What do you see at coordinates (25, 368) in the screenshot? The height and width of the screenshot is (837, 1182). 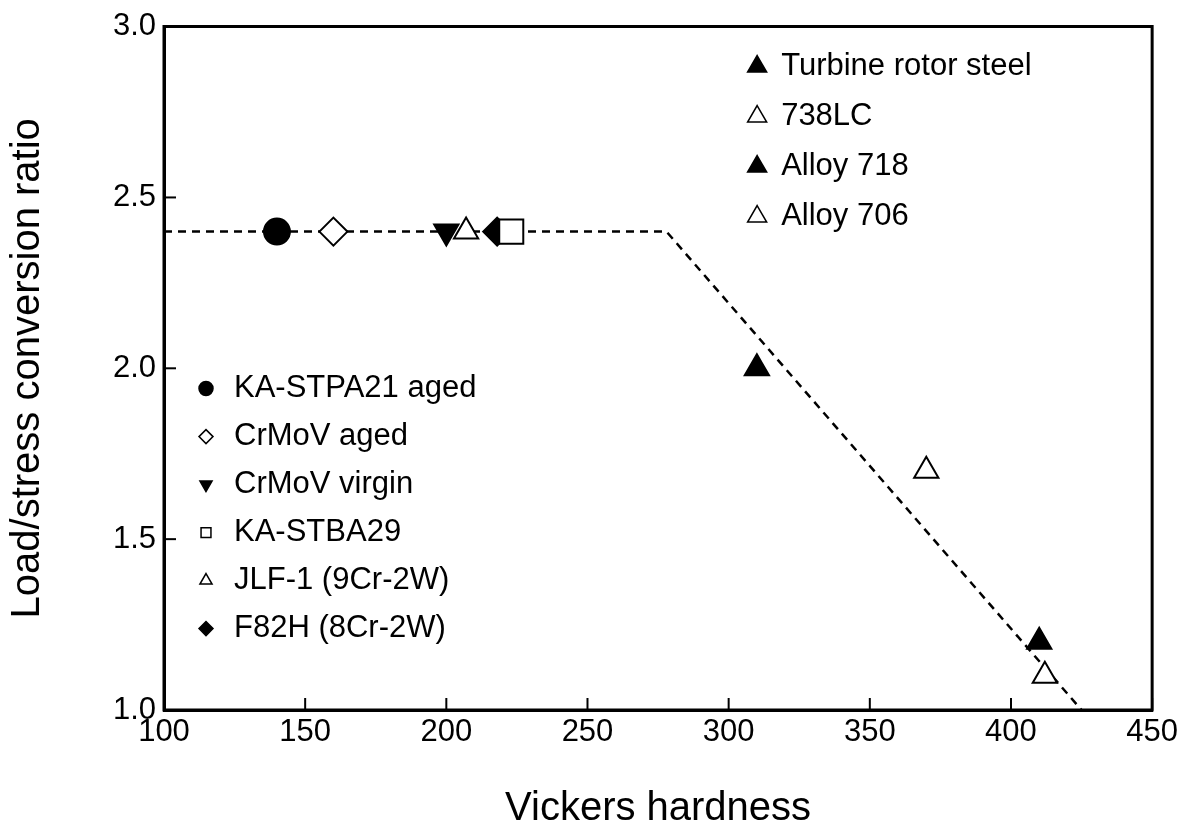 I see `y-axis-title: Load/stress conversion ratio` at bounding box center [25, 368].